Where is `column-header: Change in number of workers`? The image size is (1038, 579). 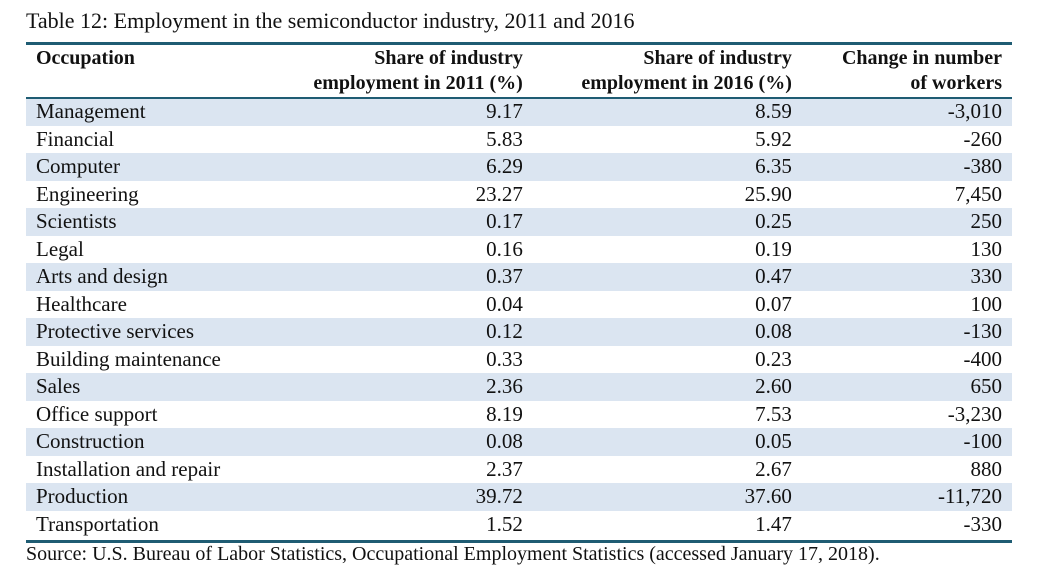 column-header: Change in number of workers is located at coordinates (907, 72).